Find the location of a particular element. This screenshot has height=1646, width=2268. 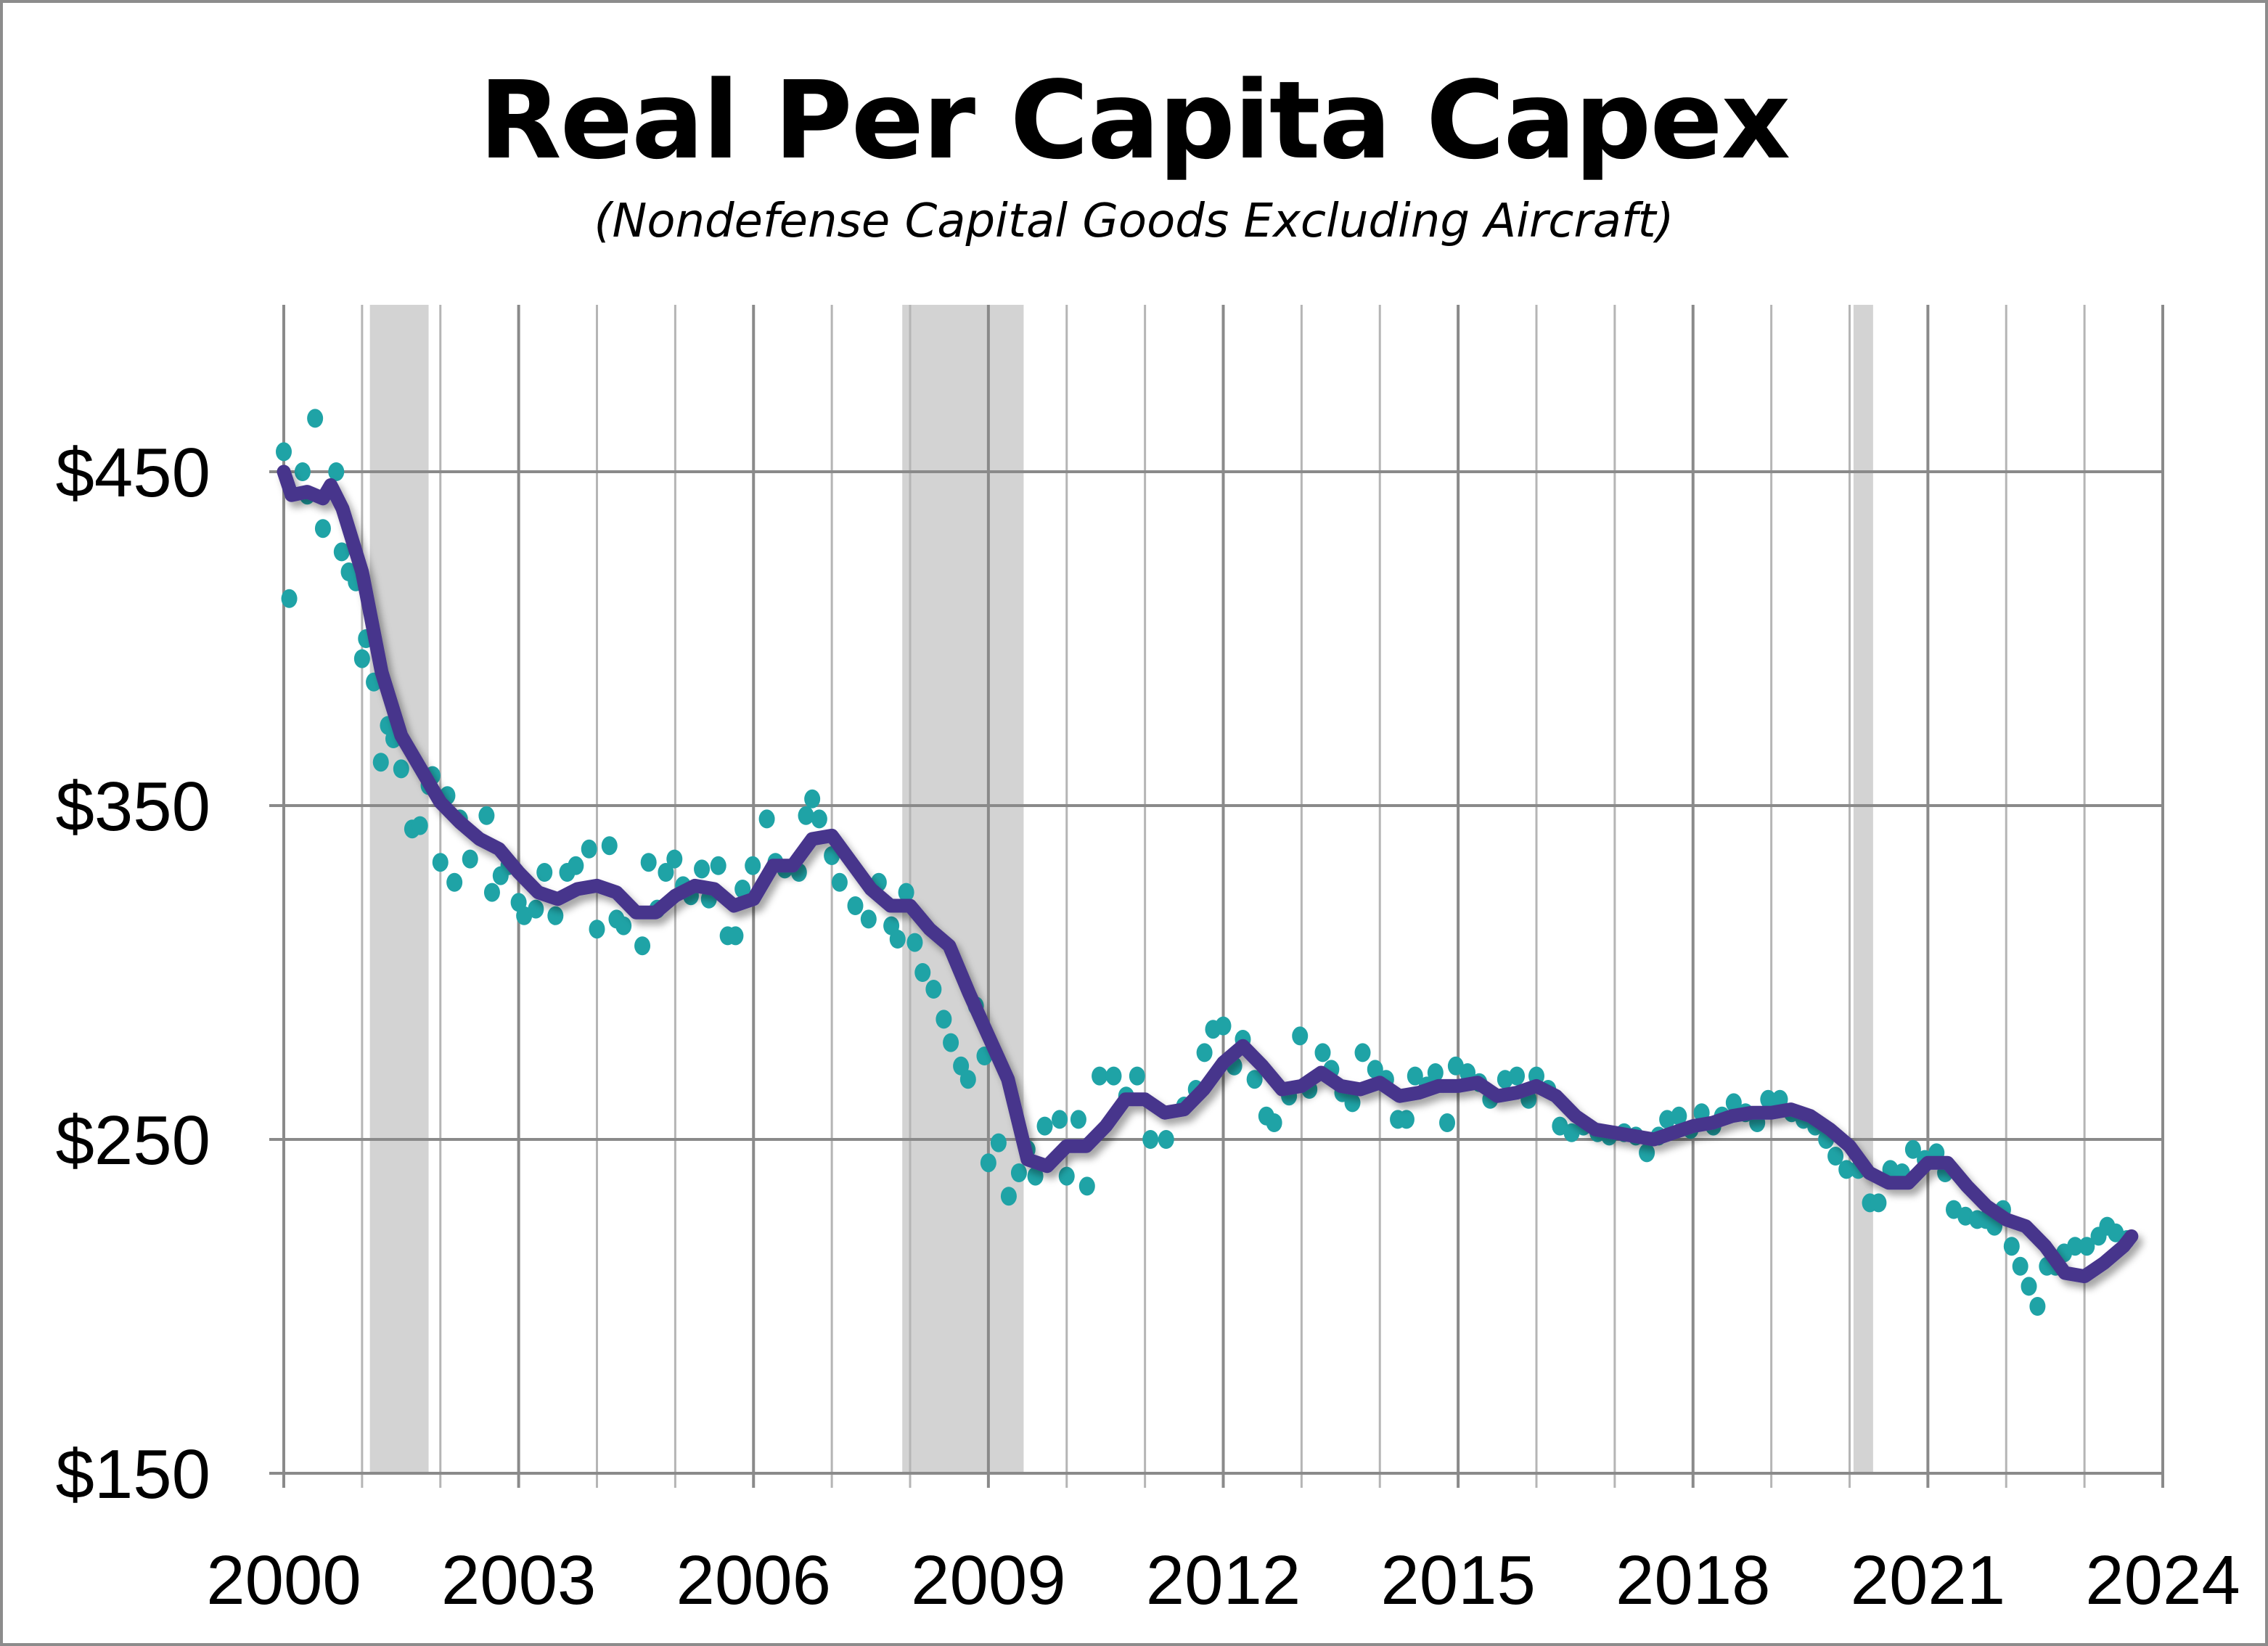

x-tick-label: 2012 is located at coordinates (1223, 1580).